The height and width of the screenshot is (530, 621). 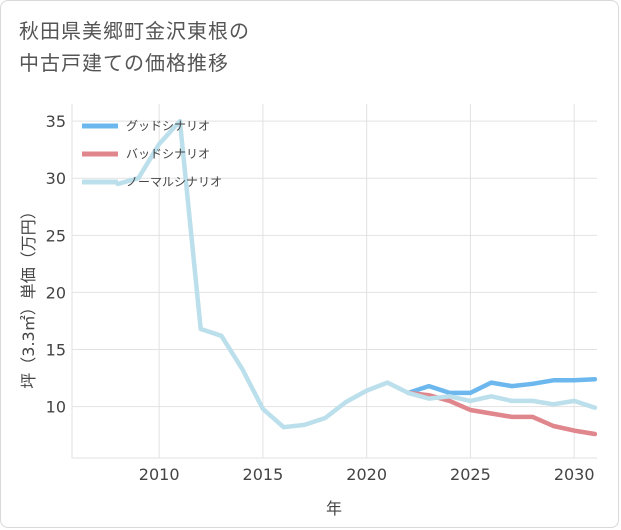 What do you see at coordinates (574, 474) in the screenshot?
I see `x-tick-label: 2030` at bounding box center [574, 474].